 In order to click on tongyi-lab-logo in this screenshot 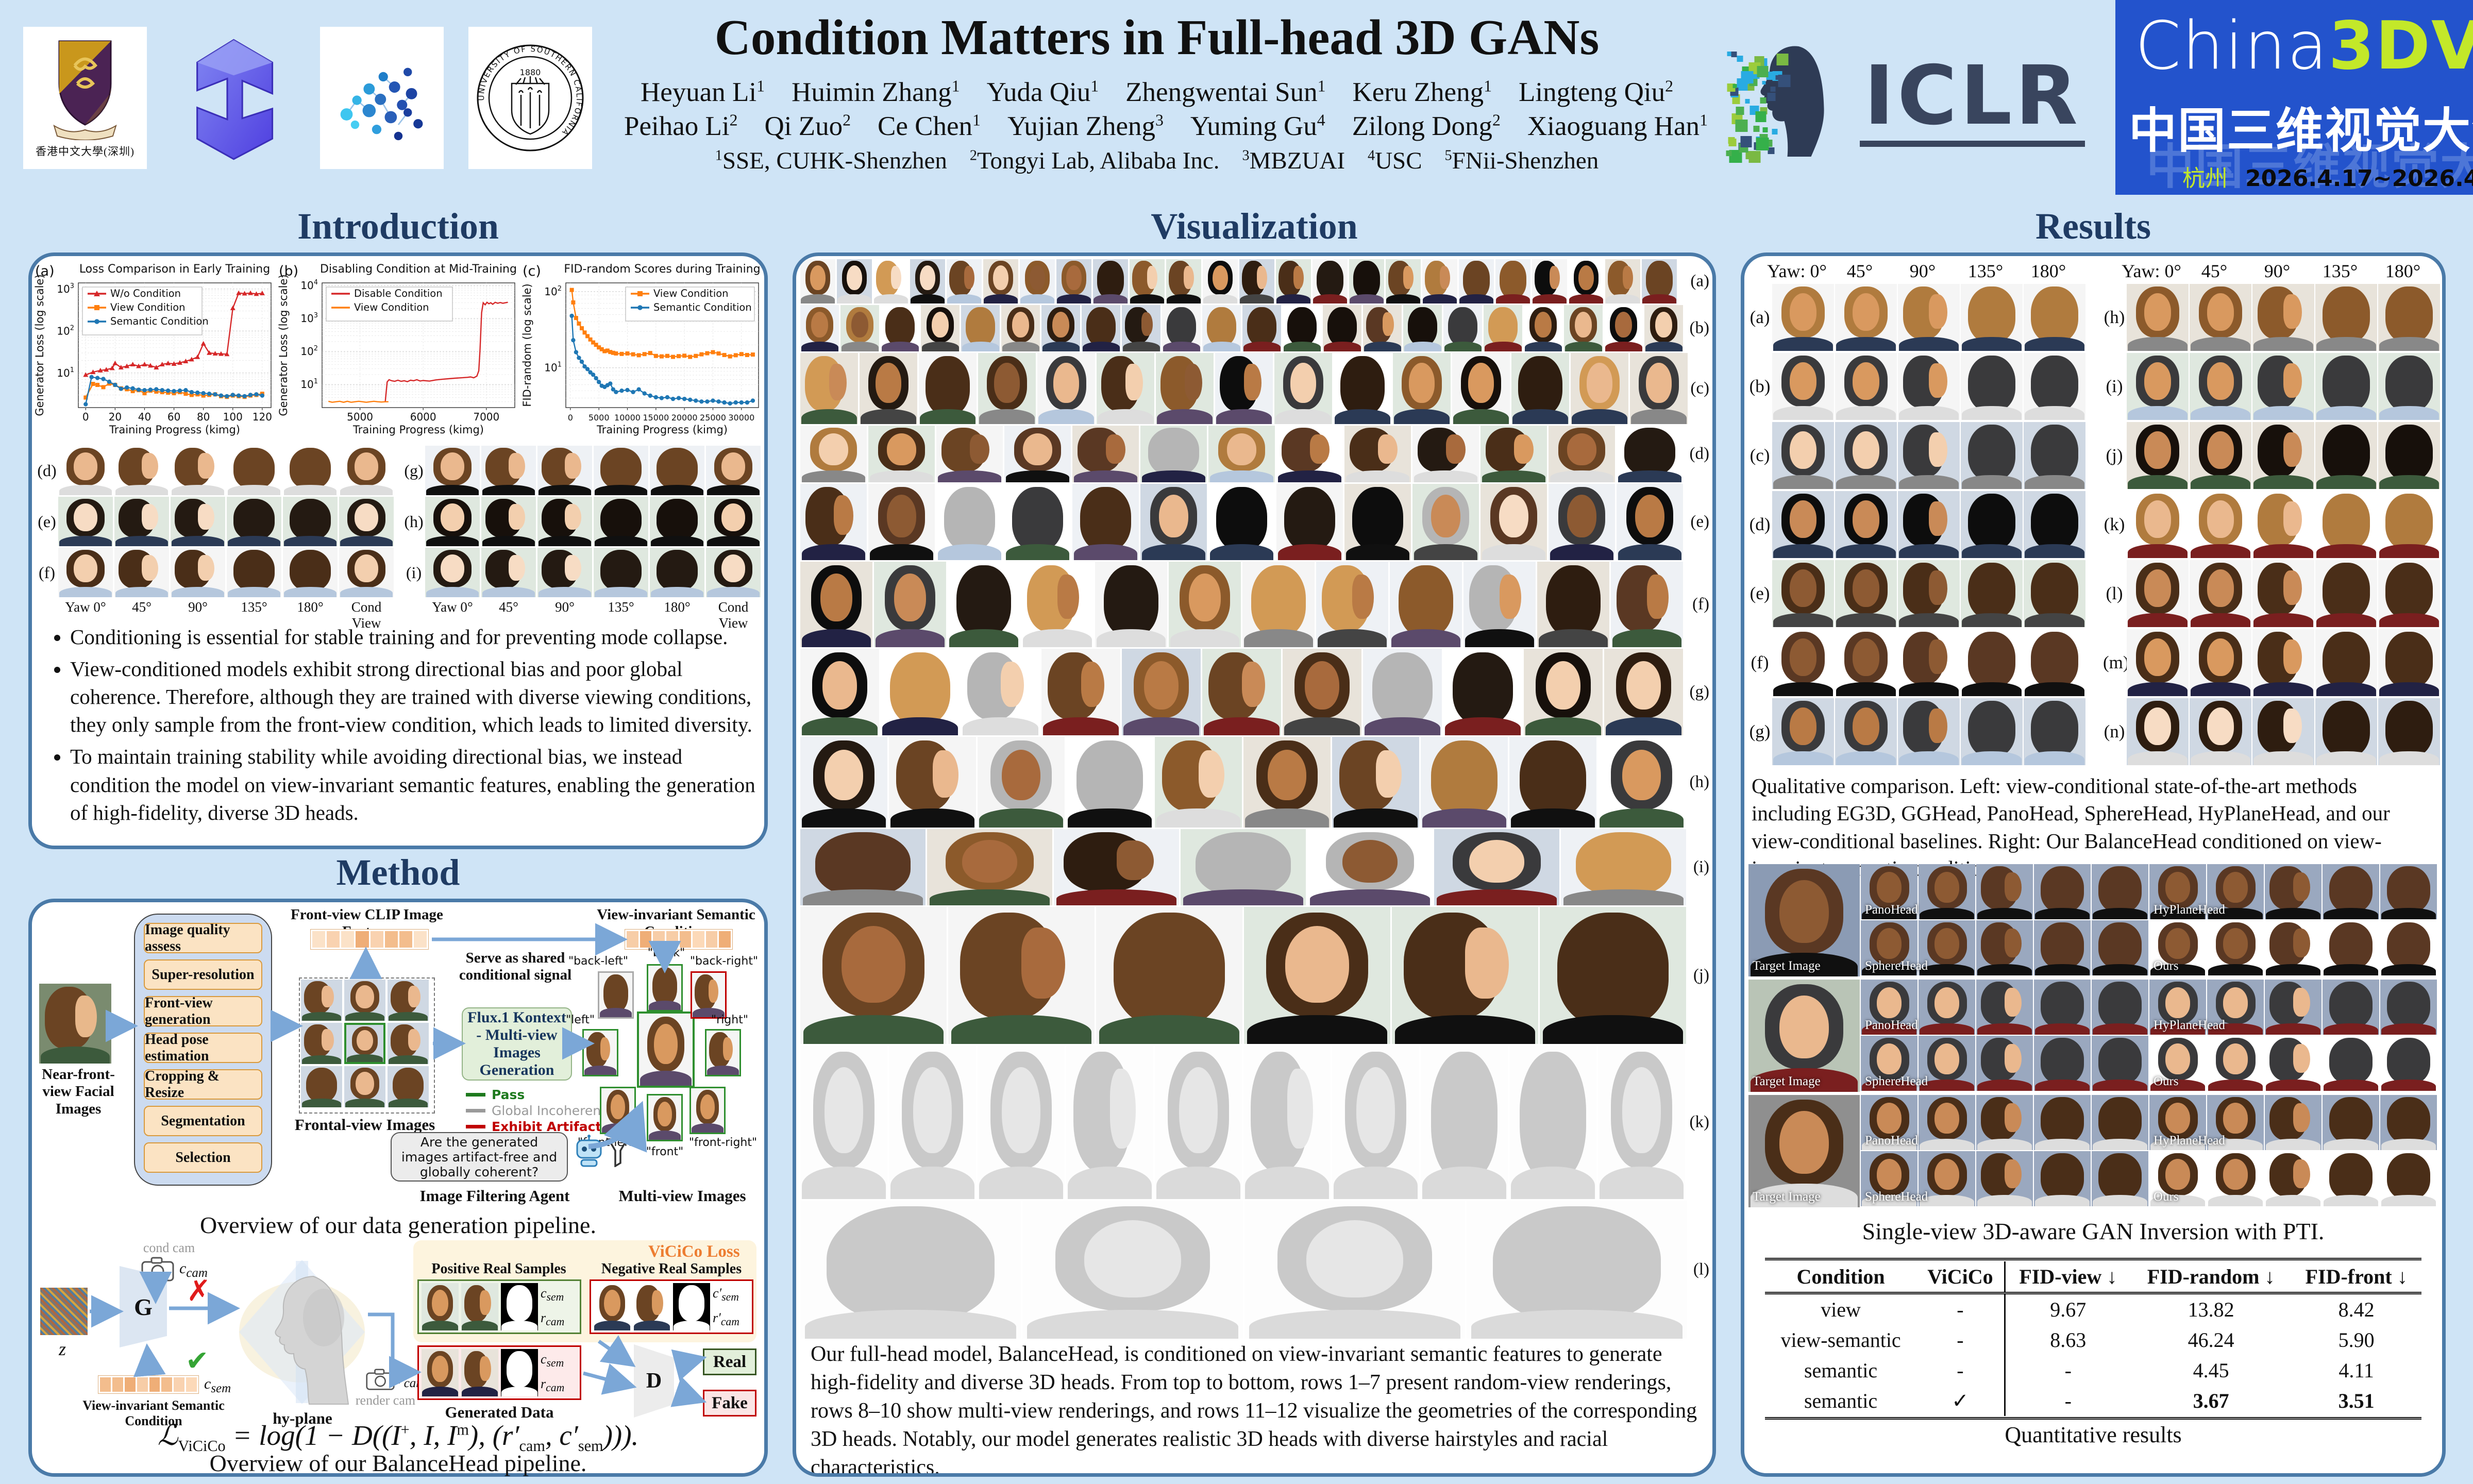, I will do `click(233, 98)`.